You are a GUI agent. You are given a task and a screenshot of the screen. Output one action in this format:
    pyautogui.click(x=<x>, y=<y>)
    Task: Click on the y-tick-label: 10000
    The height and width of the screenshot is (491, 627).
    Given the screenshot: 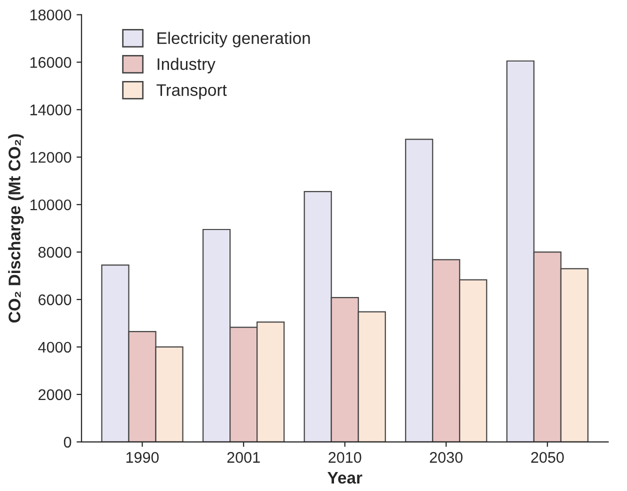 What is the action you would take?
    pyautogui.click(x=51, y=204)
    